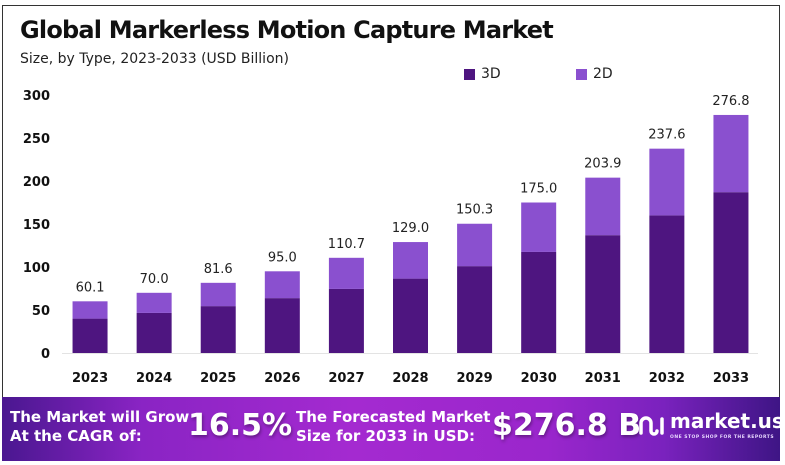 The height and width of the screenshot is (465, 785). Describe the element at coordinates (475, 245) in the screenshot. I see `bar-2d-2029` at that location.